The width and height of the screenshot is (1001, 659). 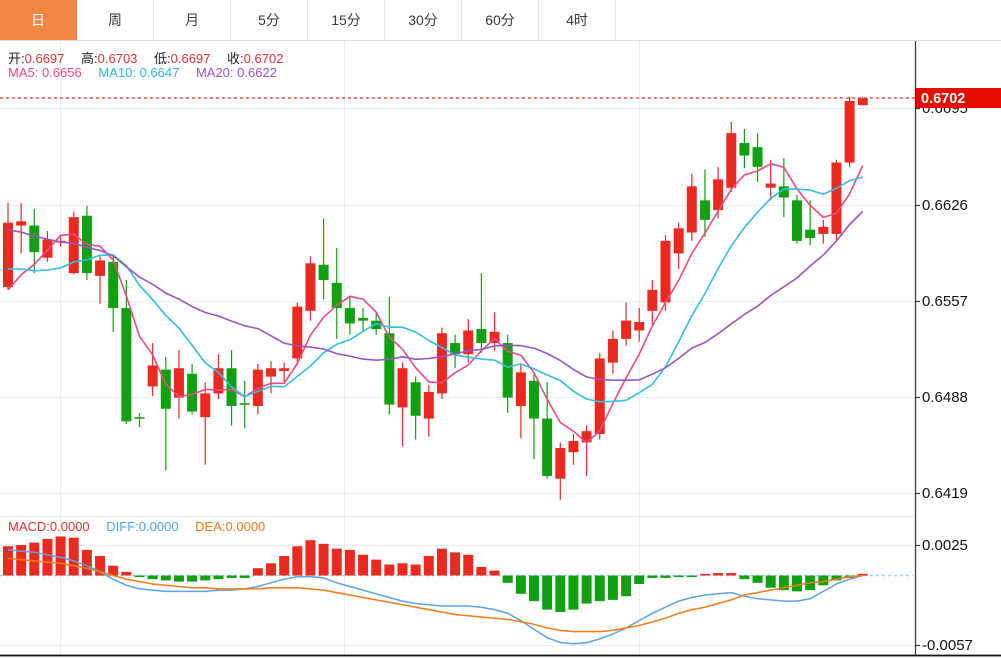 What do you see at coordinates (159, 72) in the screenshot?
I see `ma10-value: 0.6647` at bounding box center [159, 72].